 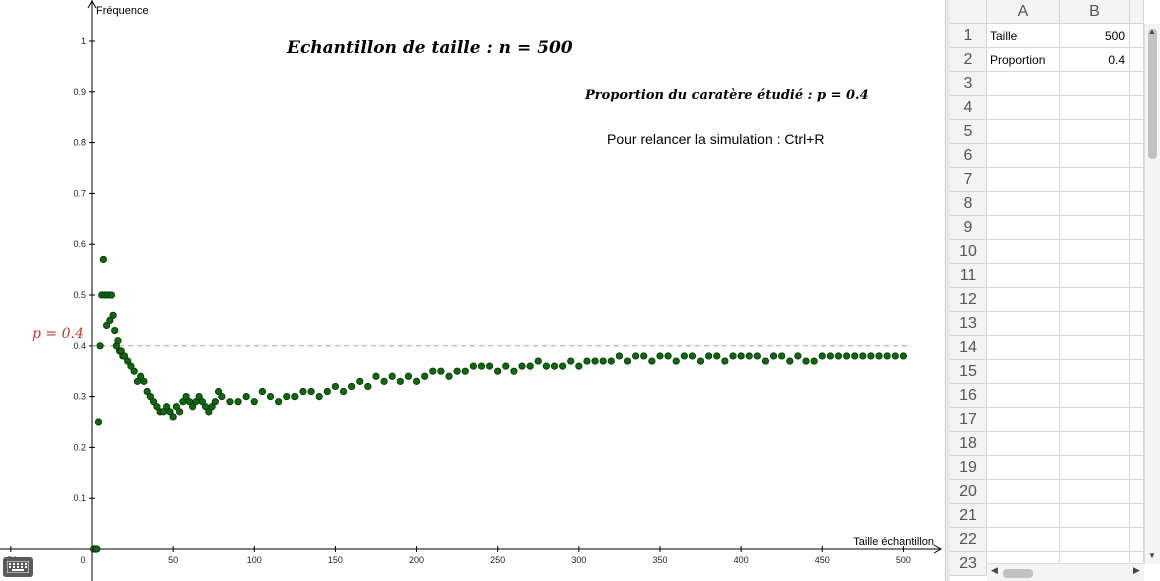 I want to click on column-header-c, so click(x=1137, y=12).